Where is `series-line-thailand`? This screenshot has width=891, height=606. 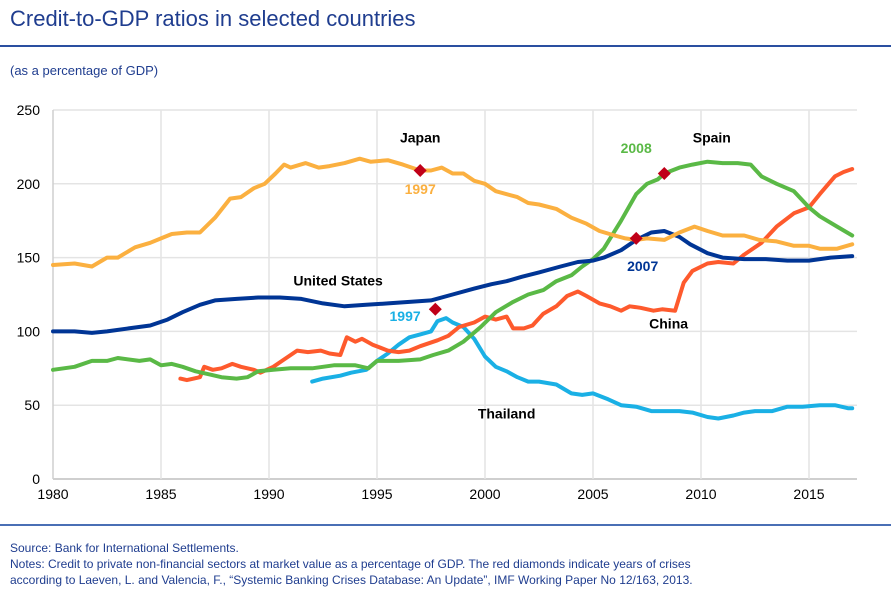
series-line-thailand is located at coordinates (582, 368).